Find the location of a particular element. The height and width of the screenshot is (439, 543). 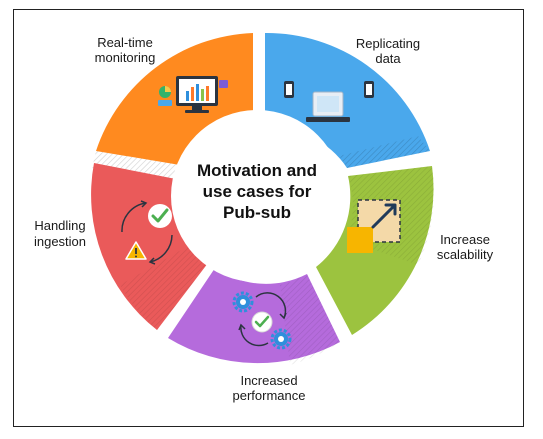

scale-up-arrow-icon is located at coordinates (374, 226).